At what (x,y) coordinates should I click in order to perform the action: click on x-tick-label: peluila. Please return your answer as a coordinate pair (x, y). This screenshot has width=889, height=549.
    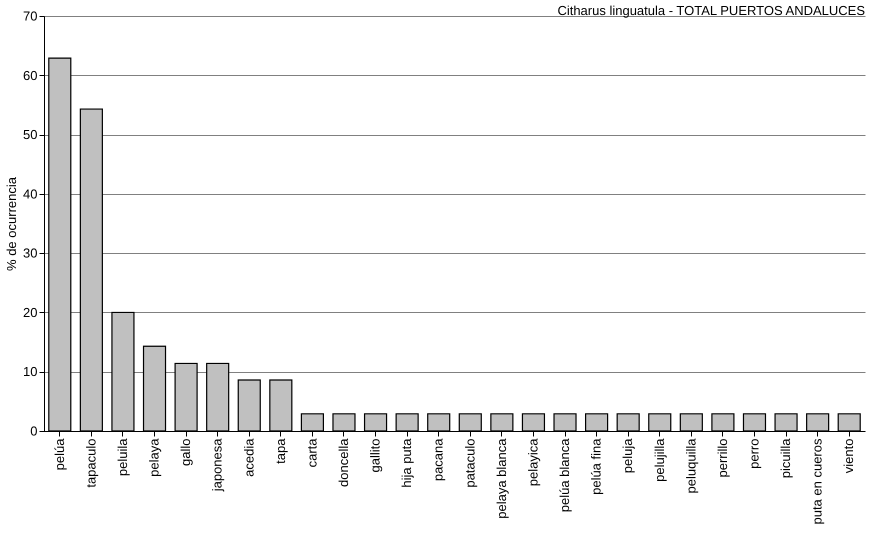
    Looking at the image, I should click on (122, 457).